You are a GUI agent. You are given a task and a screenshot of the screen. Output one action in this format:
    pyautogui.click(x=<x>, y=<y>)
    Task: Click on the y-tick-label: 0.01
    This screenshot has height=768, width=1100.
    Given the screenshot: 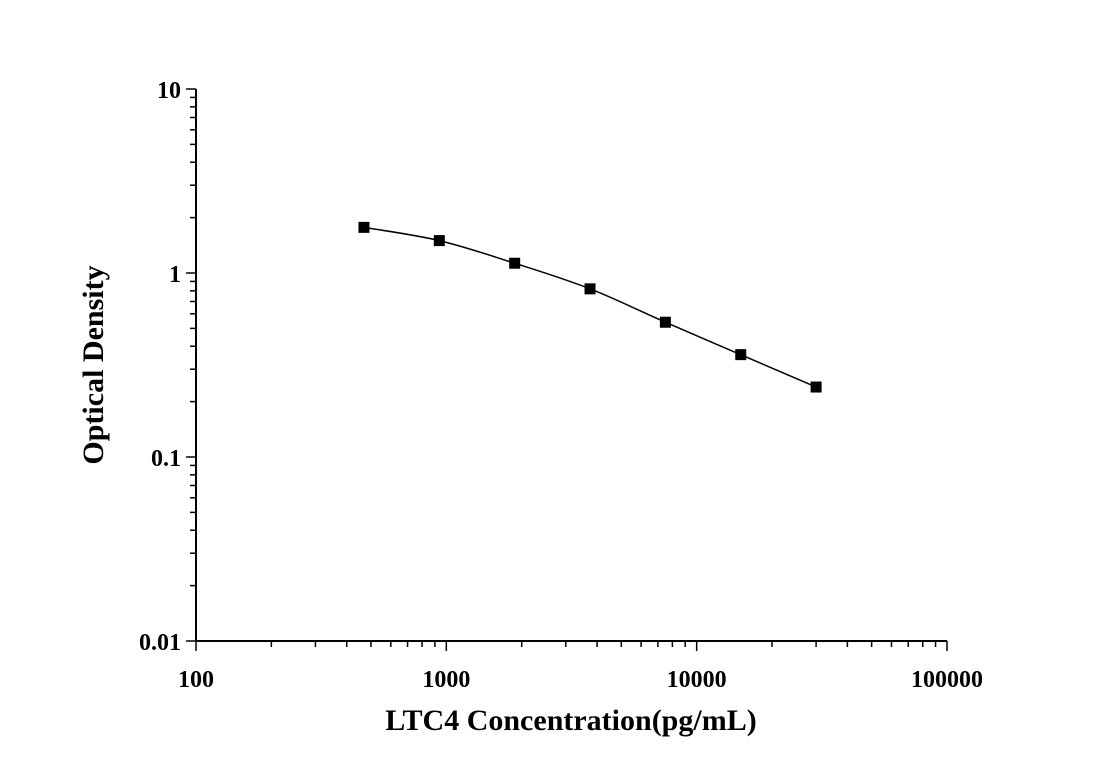 What is the action you would take?
    pyautogui.click(x=160, y=643)
    